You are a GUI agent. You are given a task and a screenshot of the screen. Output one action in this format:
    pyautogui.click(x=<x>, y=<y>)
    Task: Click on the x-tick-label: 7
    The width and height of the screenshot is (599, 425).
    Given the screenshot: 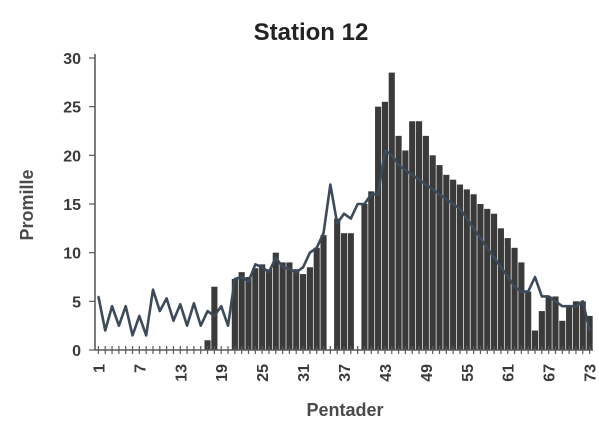 What is the action you would take?
    pyautogui.click(x=140, y=368)
    